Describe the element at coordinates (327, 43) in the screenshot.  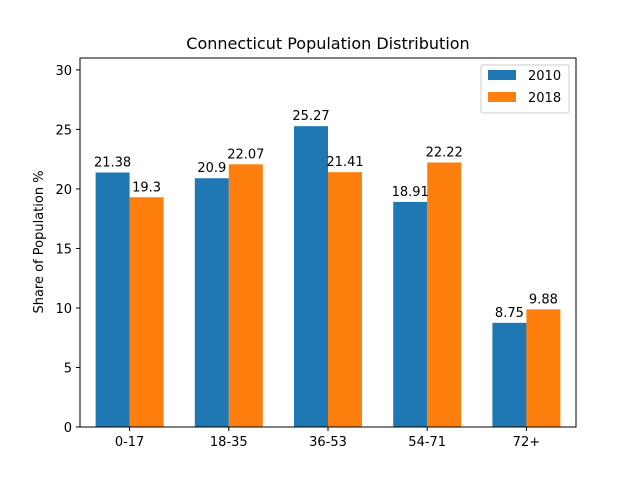
I see `chart-title: Connecticut Population Distribution` at that location.